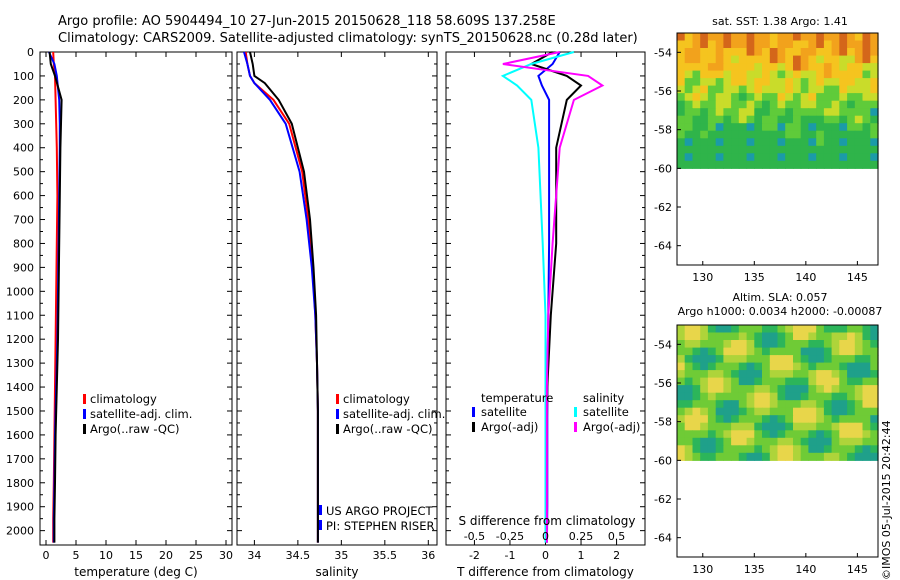 The image size is (900, 580). Describe the element at coordinates (611, 427) in the screenshot. I see `diff-legend-label: Argo(-adj)` at that location.